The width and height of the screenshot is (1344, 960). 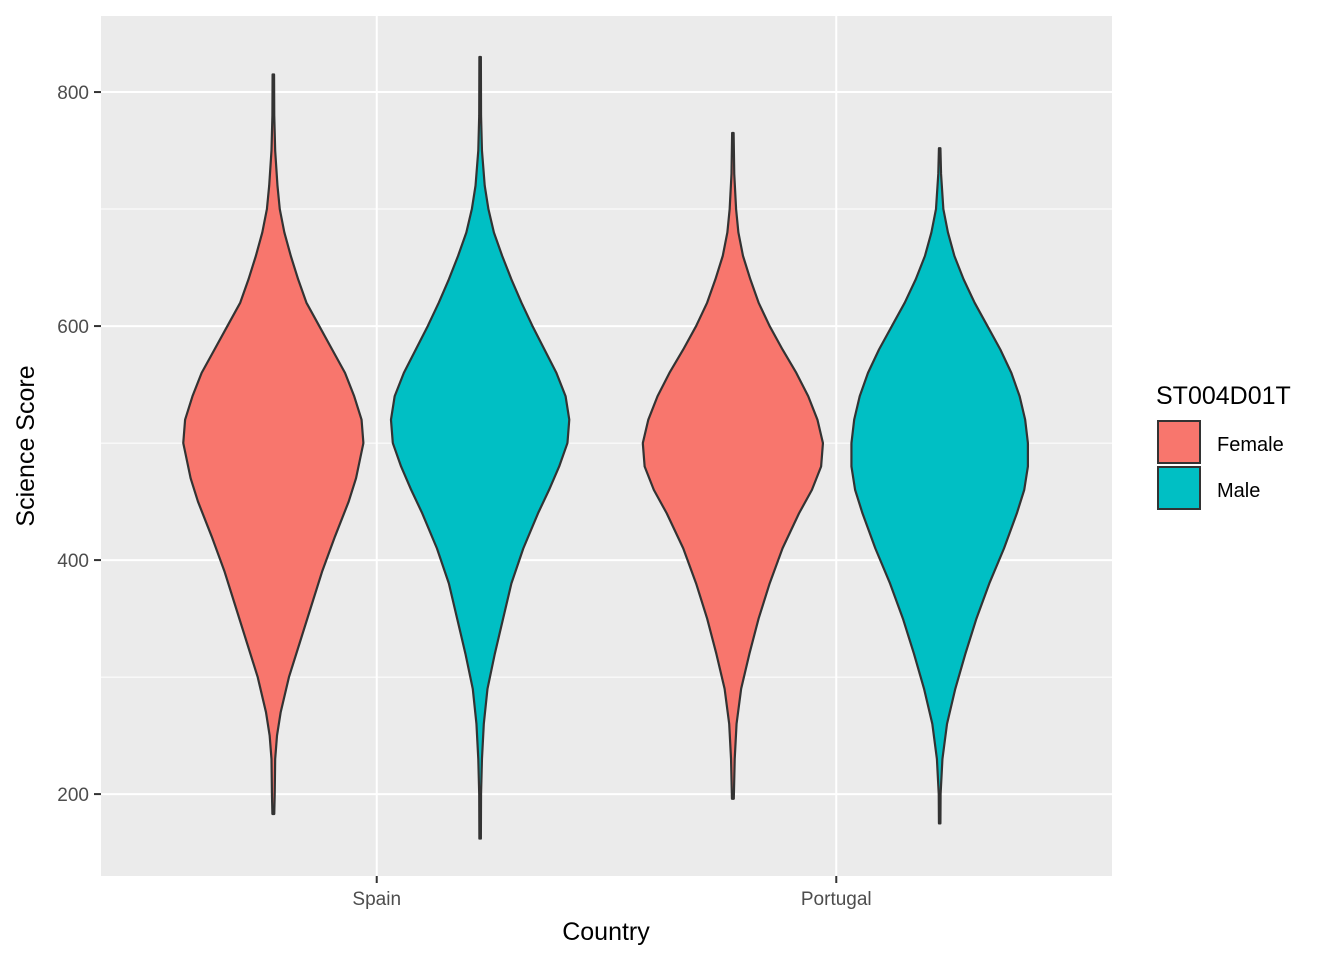 What do you see at coordinates (1223, 396) in the screenshot?
I see `legend-title: ST004D01T` at bounding box center [1223, 396].